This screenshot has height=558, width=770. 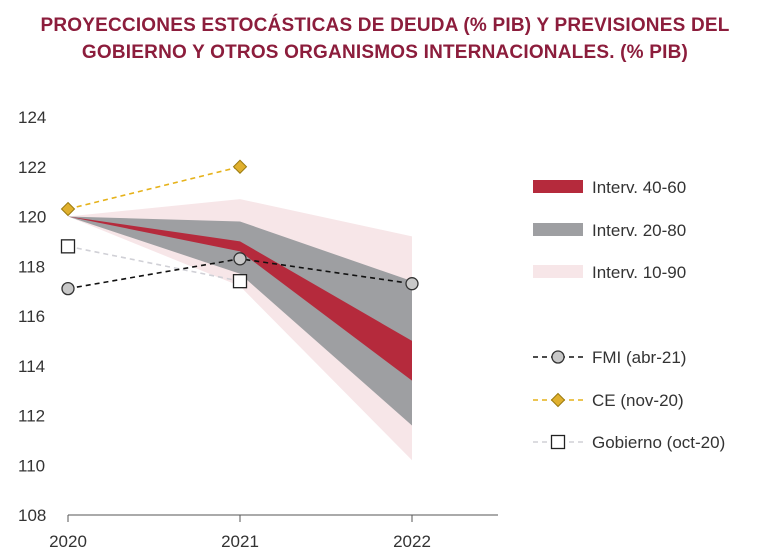 What do you see at coordinates (31, 465) in the screenshot?
I see `y-tick-label: 110` at bounding box center [31, 465].